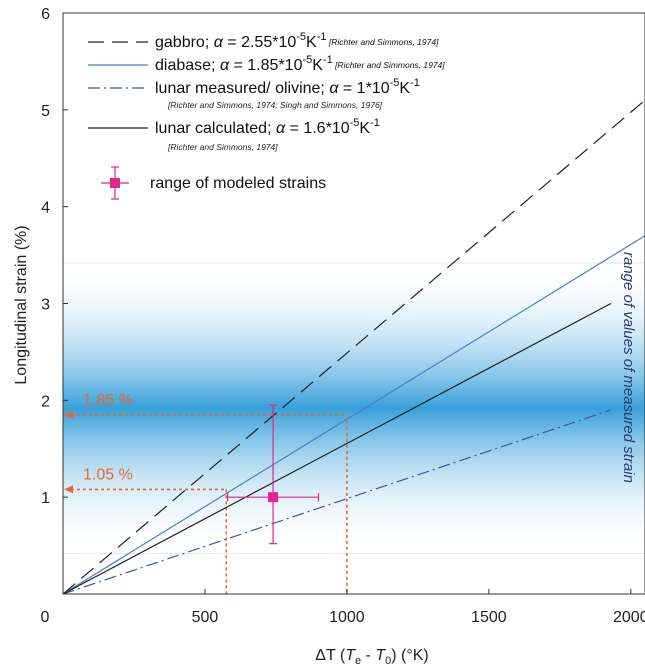  Describe the element at coordinates (45, 498) in the screenshot. I see `y-tick-label: 1` at that location.